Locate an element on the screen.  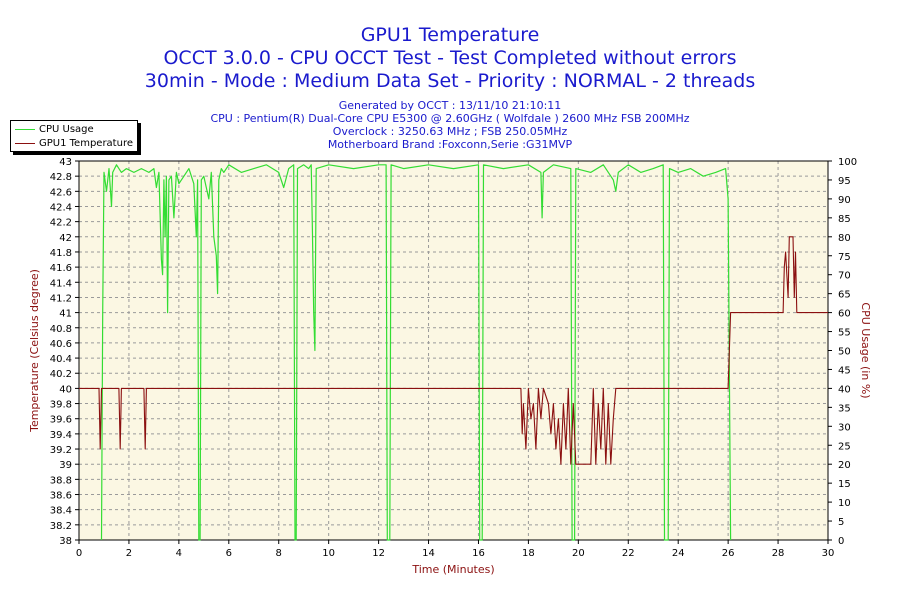
y-right-tick-label: 40 is located at coordinates (844, 389).